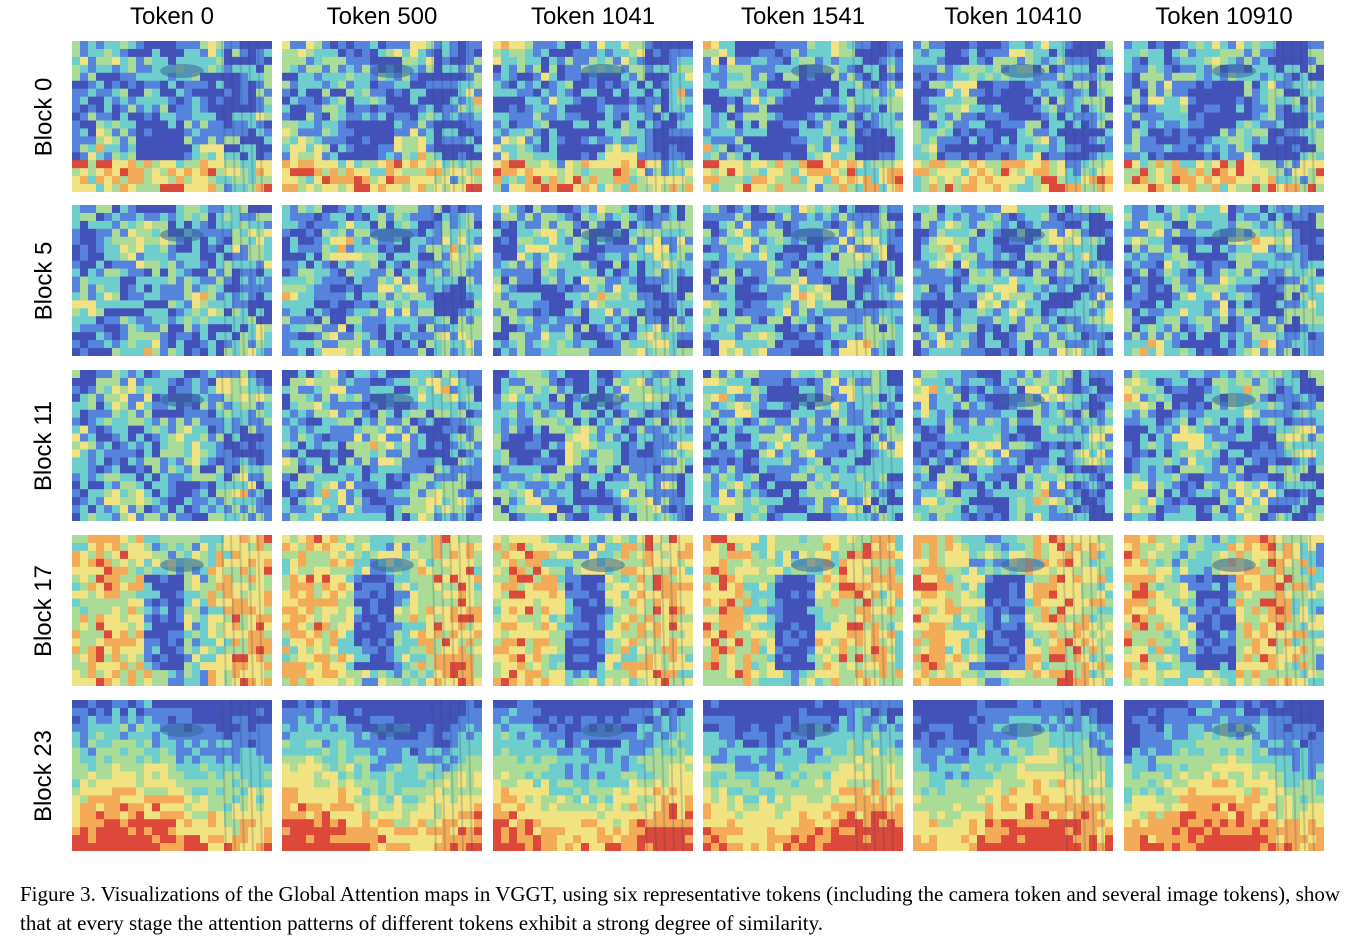  Describe the element at coordinates (43, 445) in the screenshot. I see `row-label: Block 11` at that location.